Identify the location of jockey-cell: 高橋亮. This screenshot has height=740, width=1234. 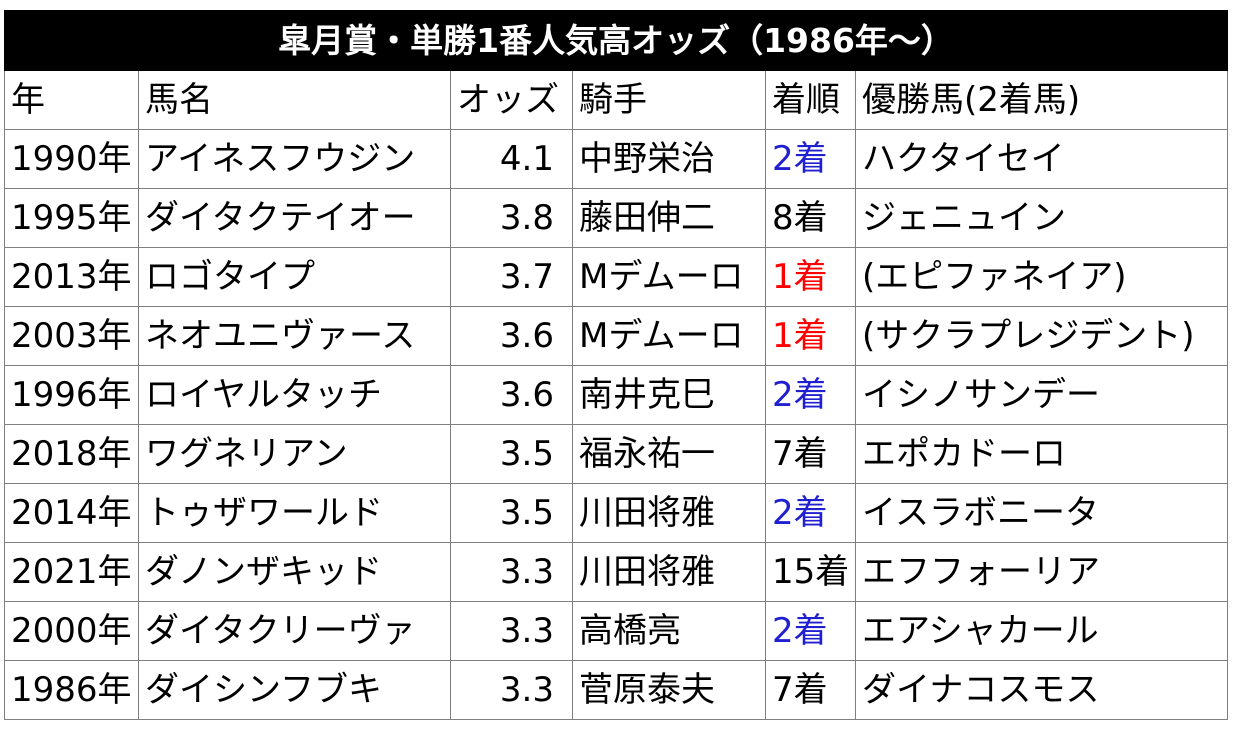
(669, 631).